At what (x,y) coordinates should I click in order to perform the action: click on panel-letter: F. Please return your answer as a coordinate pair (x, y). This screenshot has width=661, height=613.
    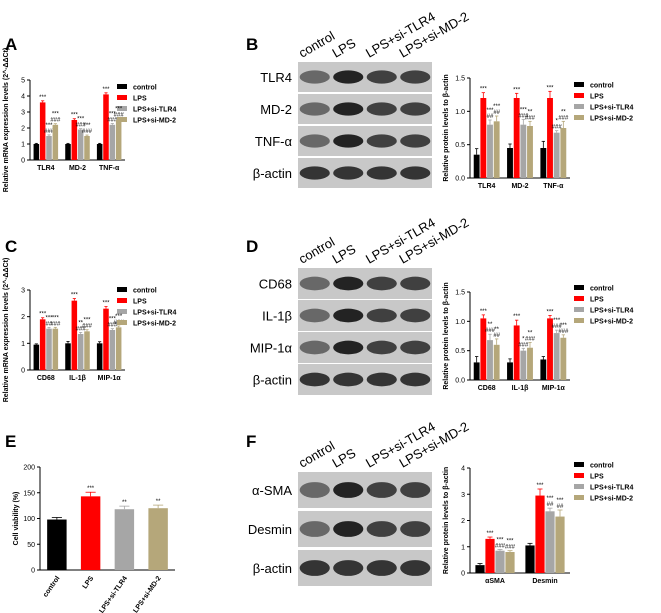
    Looking at the image, I should click on (251, 441).